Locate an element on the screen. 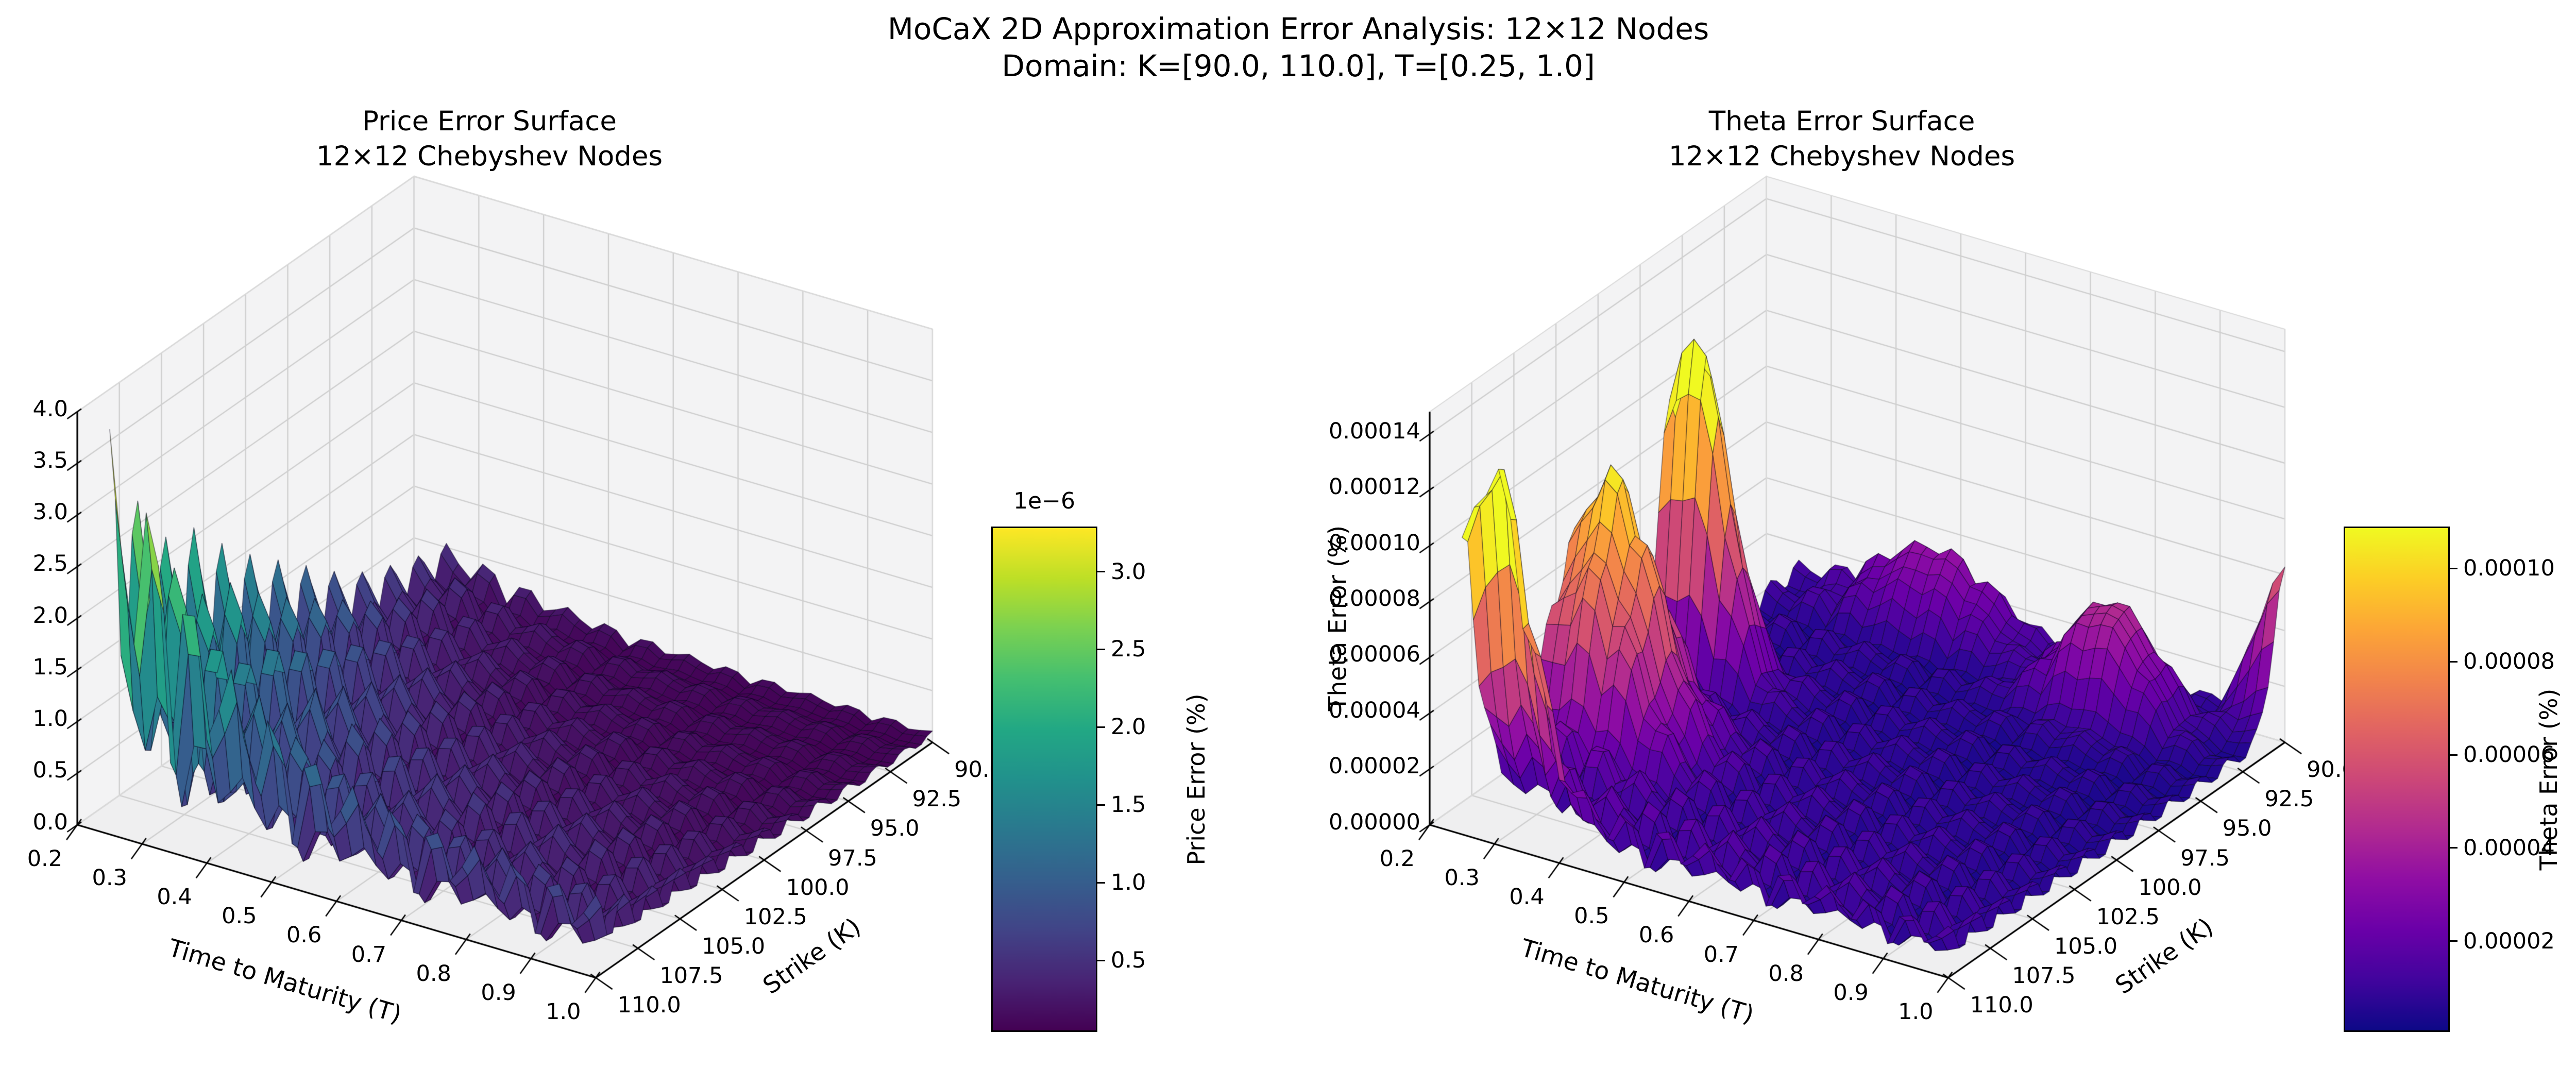  price-z-tick-label: 4.0 is located at coordinates (50, 409).